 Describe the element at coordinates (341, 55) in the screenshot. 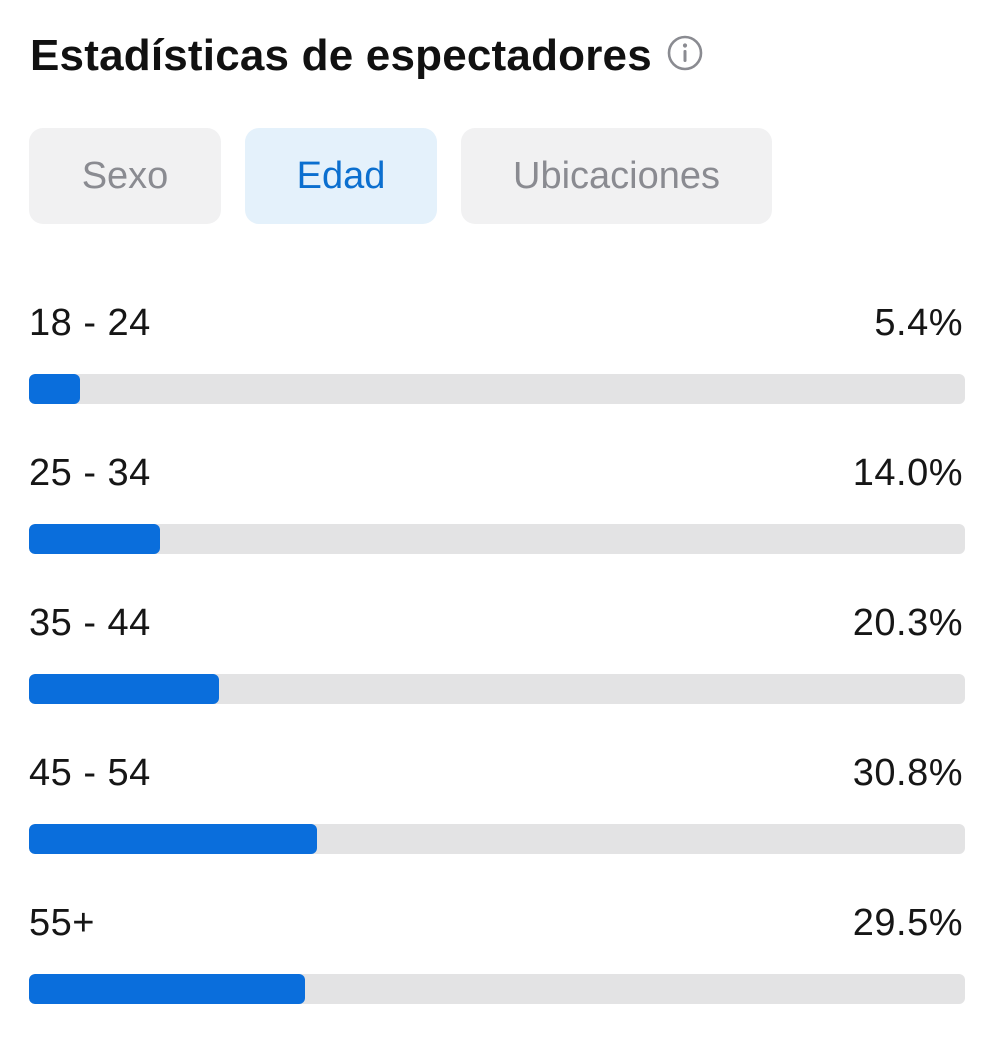

I see `page-title: Estadísticas de espectadores` at that location.